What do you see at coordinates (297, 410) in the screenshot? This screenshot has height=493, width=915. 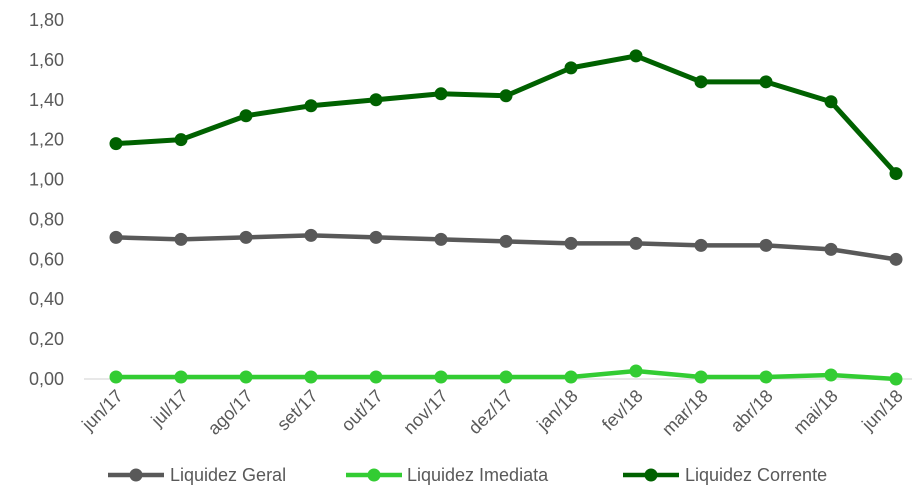 I see `x-tick-label: set/17` at bounding box center [297, 410].